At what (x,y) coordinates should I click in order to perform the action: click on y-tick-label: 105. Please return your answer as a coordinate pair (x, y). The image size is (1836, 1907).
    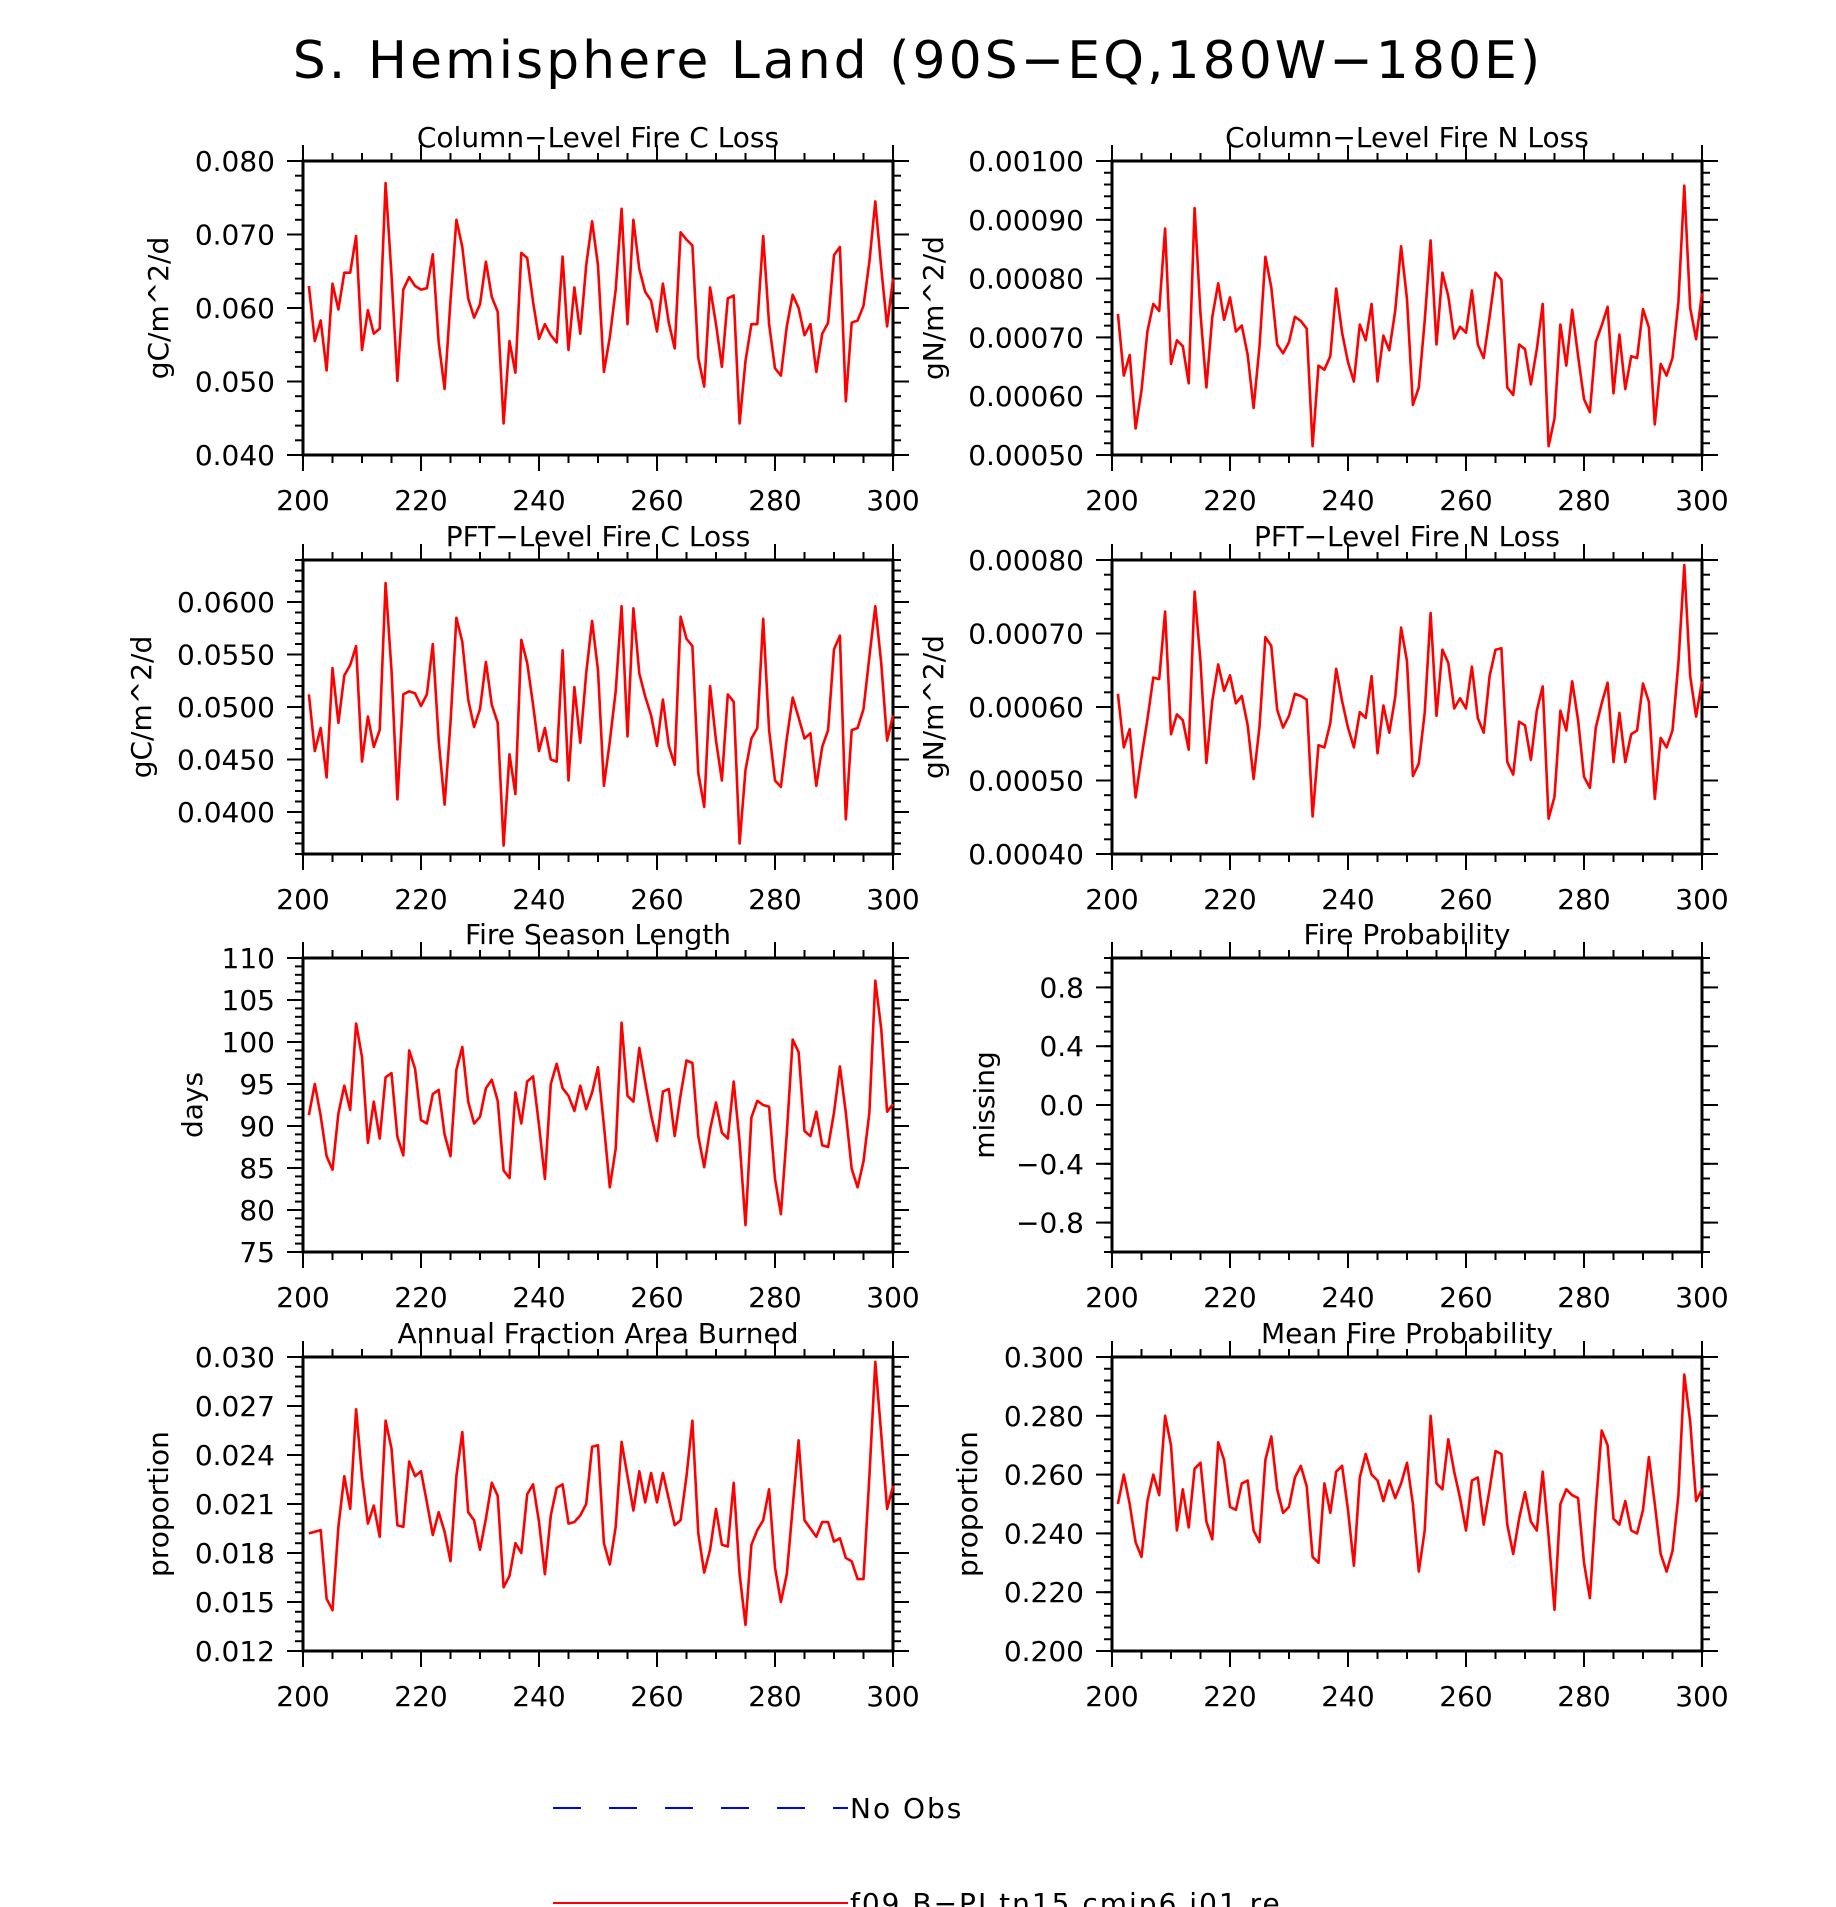
    Looking at the image, I should click on (248, 1000).